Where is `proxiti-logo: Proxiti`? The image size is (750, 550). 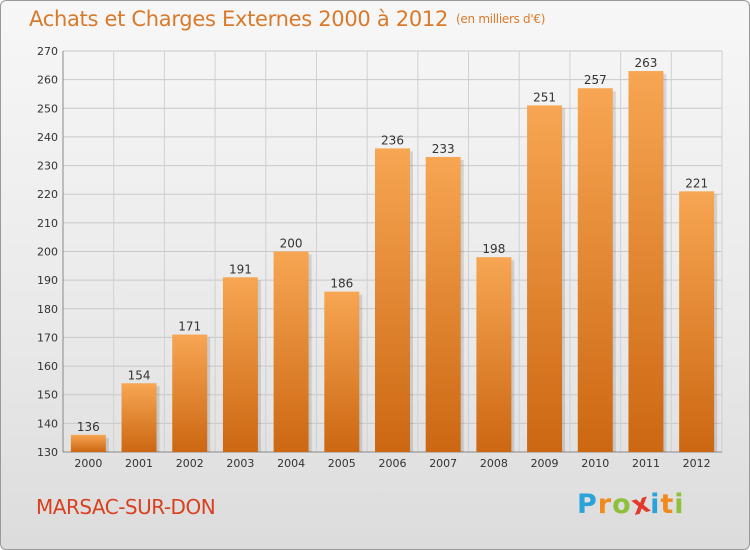 proxiti-logo: Proxiti is located at coordinates (631, 504).